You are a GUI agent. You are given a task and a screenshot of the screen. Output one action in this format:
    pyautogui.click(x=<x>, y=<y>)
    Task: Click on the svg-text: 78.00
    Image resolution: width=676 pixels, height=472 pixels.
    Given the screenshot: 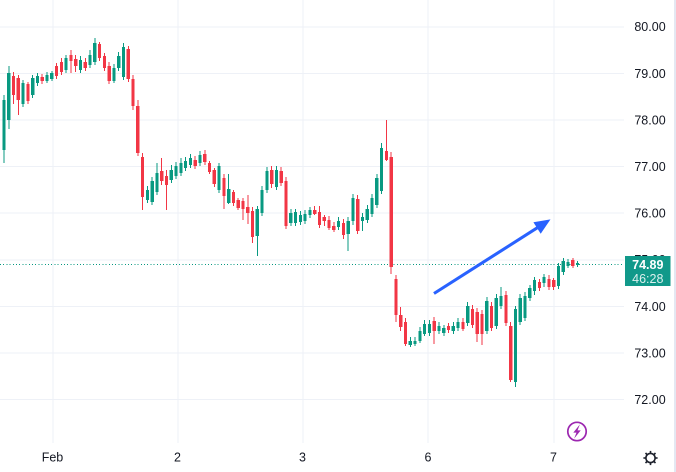 What is the action you would take?
    pyautogui.click(x=649, y=120)
    